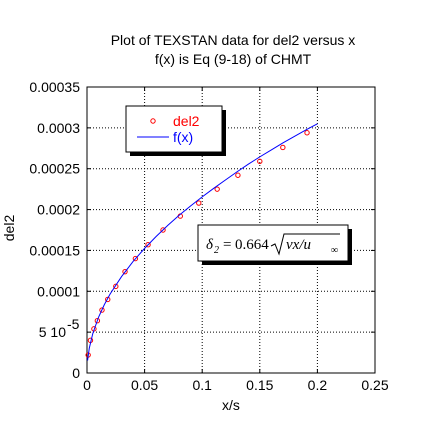  What do you see at coordinates (374, 385) in the screenshot?
I see `x-tick-label: 0.25` at bounding box center [374, 385].